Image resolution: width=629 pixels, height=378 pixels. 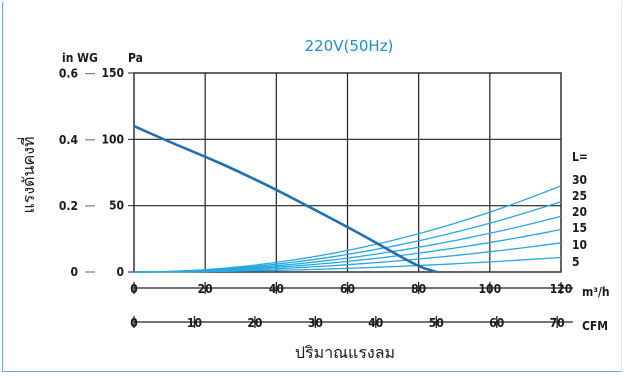 I want to click on y-inwg-tick-label: 0.6, so click(x=68, y=74).